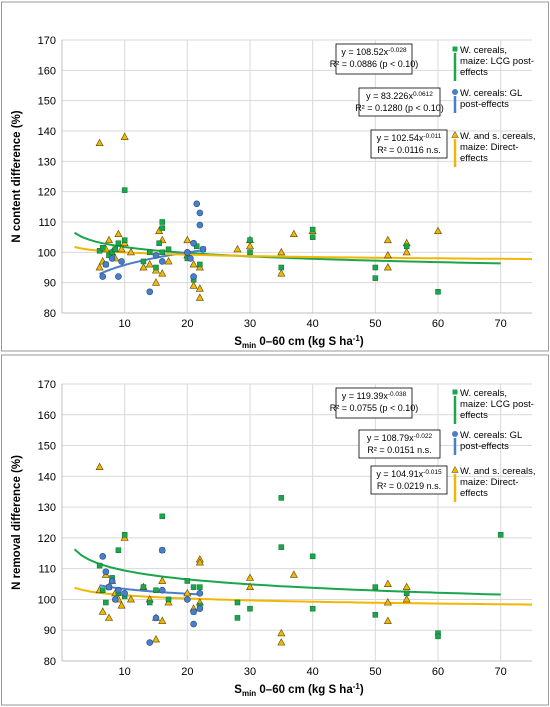 Image resolution: width=550 pixels, height=707 pixels. What do you see at coordinates (47, 253) in the screenshot?
I see `y-tick-label: 100` at bounding box center [47, 253].